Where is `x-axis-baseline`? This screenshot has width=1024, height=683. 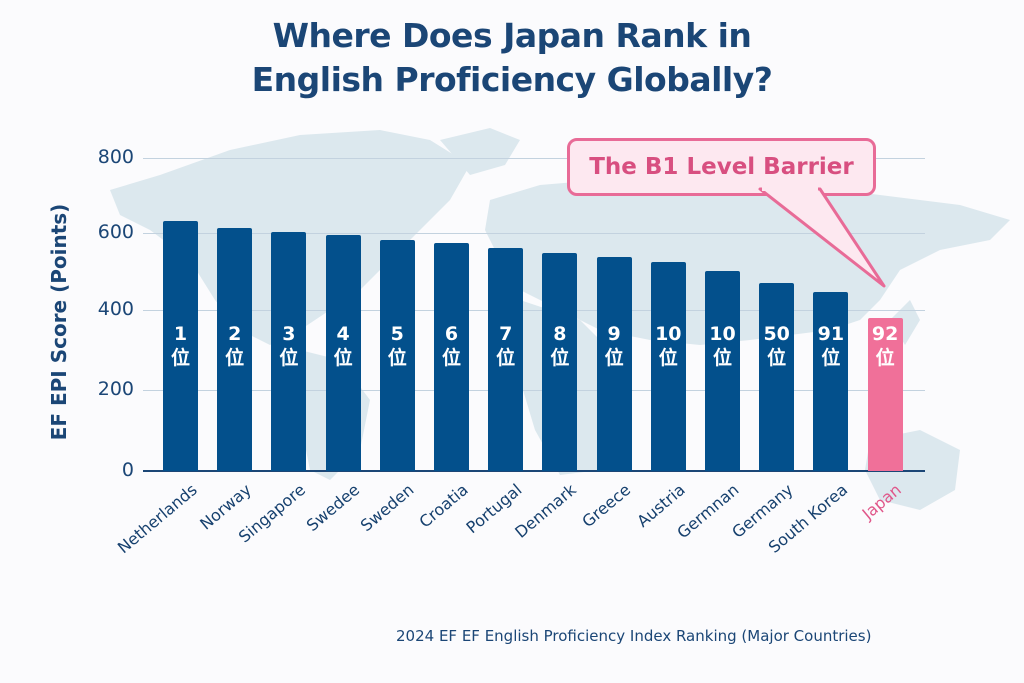
x-axis-baseline is located at coordinates (534, 471).